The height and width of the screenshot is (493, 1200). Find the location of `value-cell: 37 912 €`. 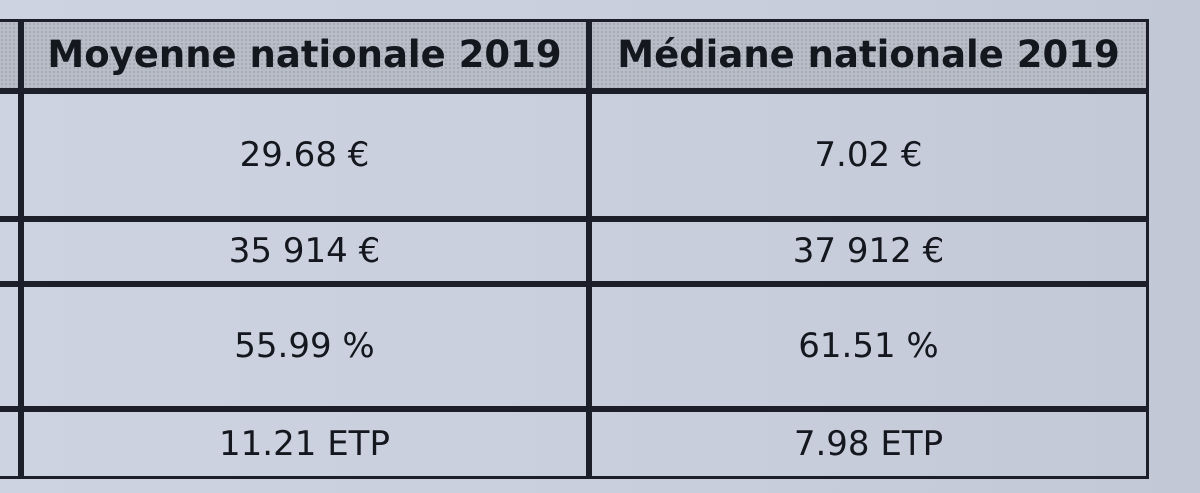

value-cell: 37 912 € is located at coordinates (868, 251).